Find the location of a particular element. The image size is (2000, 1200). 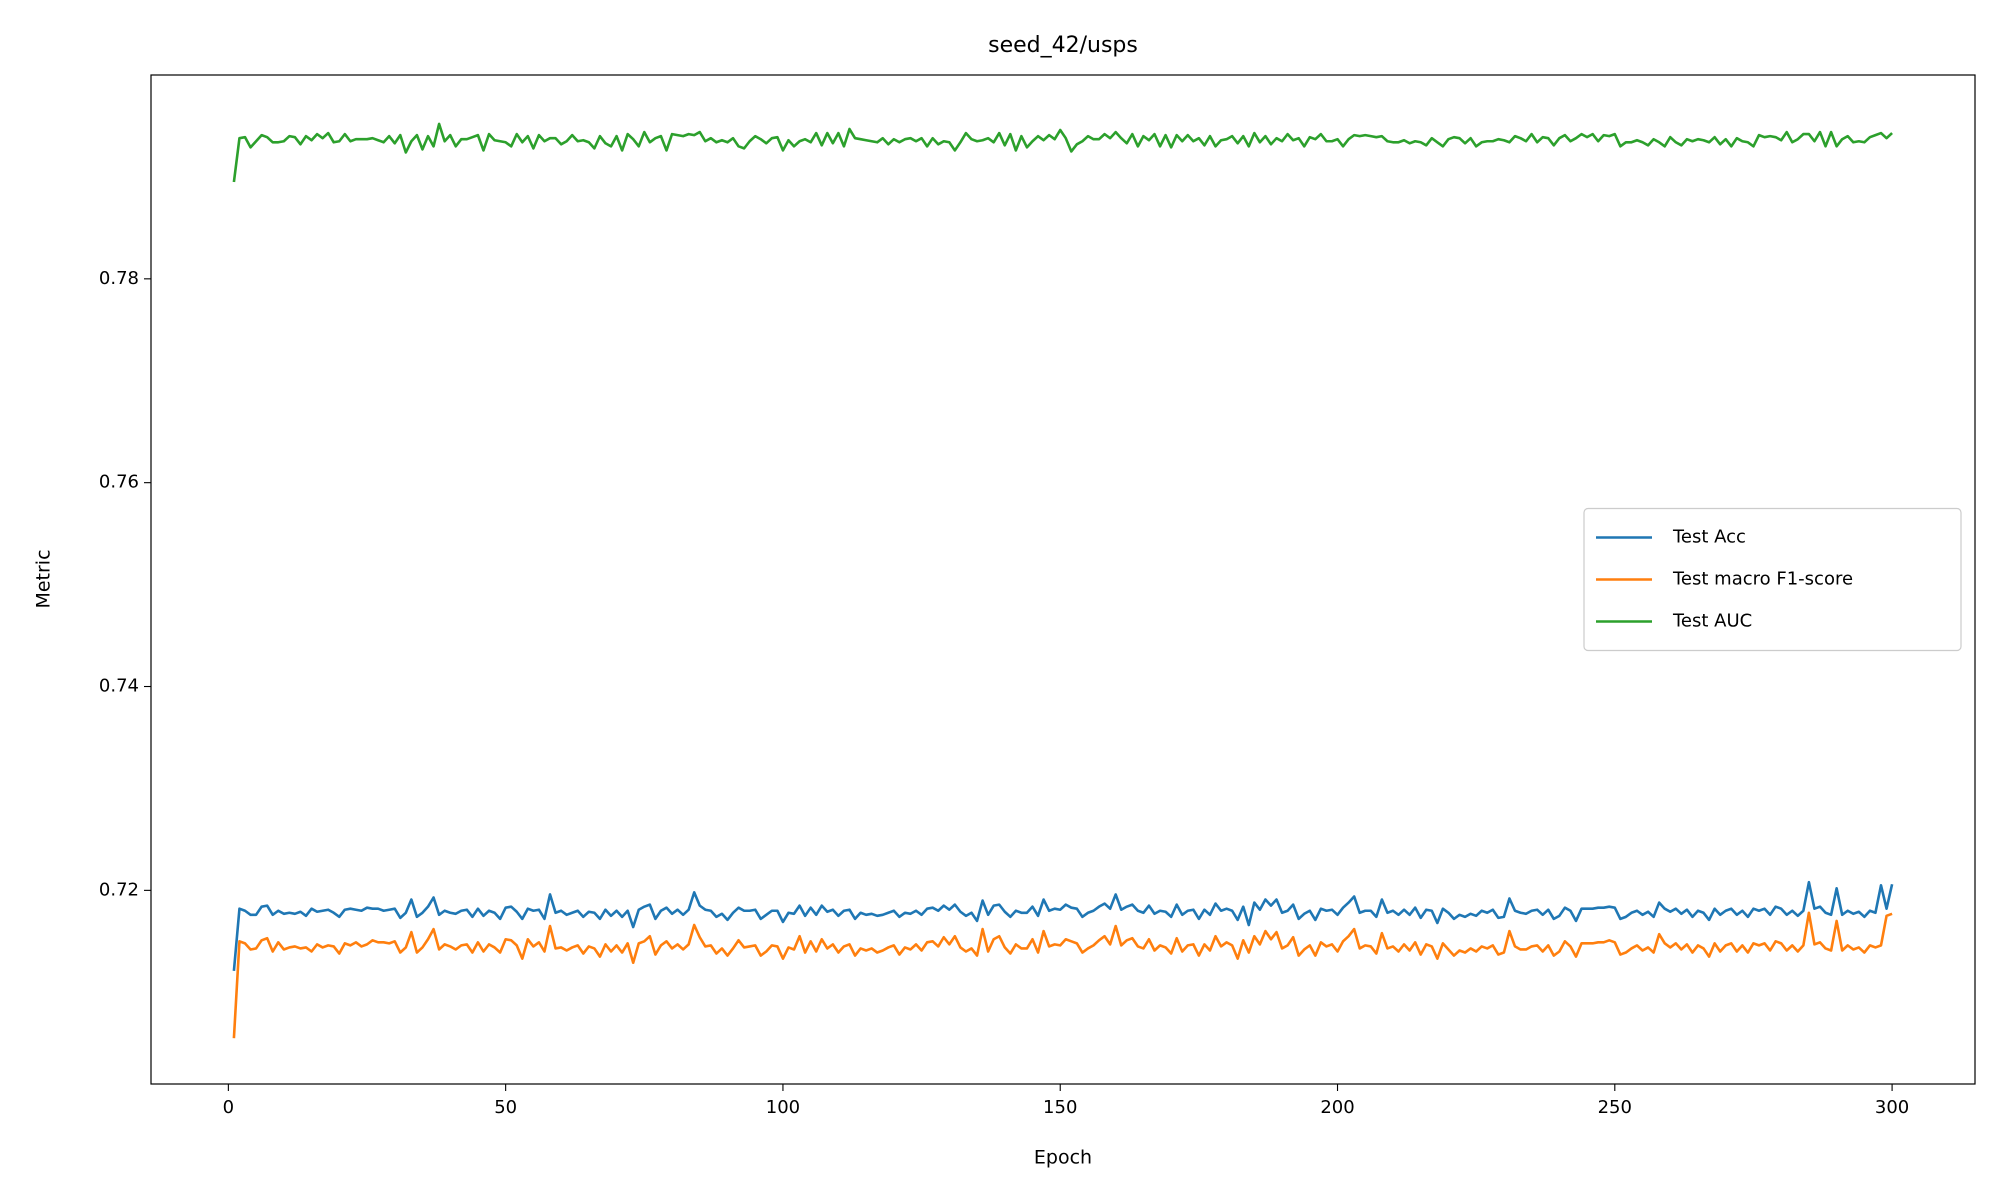

x-tick-label: 0 is located at coordinates (228, 1107).